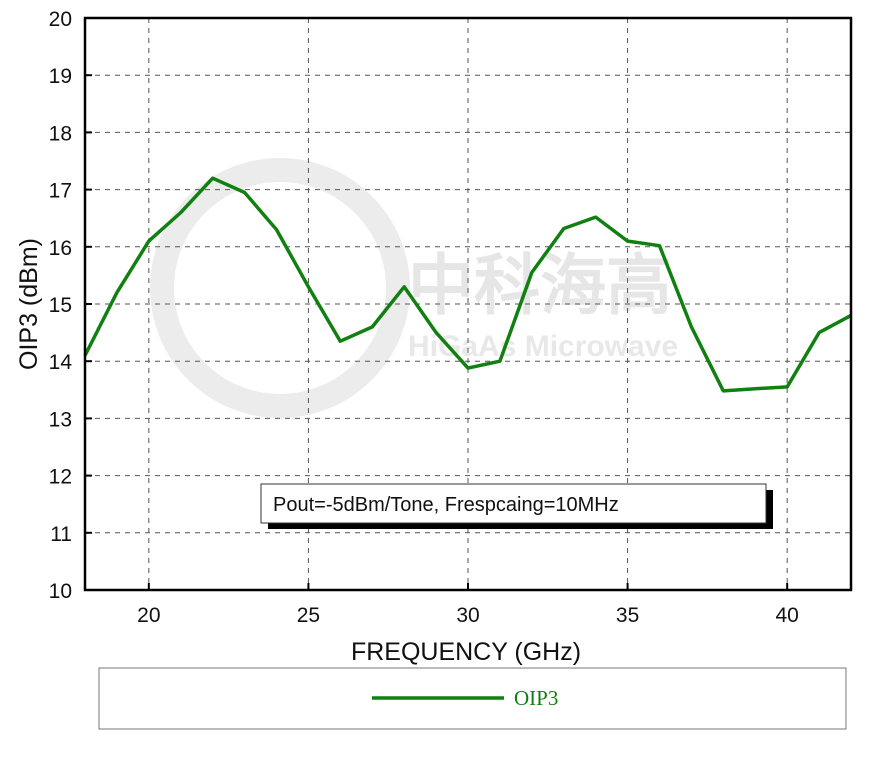 This screenshot has height=777, width=874. I want to click on y-tick-label: 19, so click(60, 76).